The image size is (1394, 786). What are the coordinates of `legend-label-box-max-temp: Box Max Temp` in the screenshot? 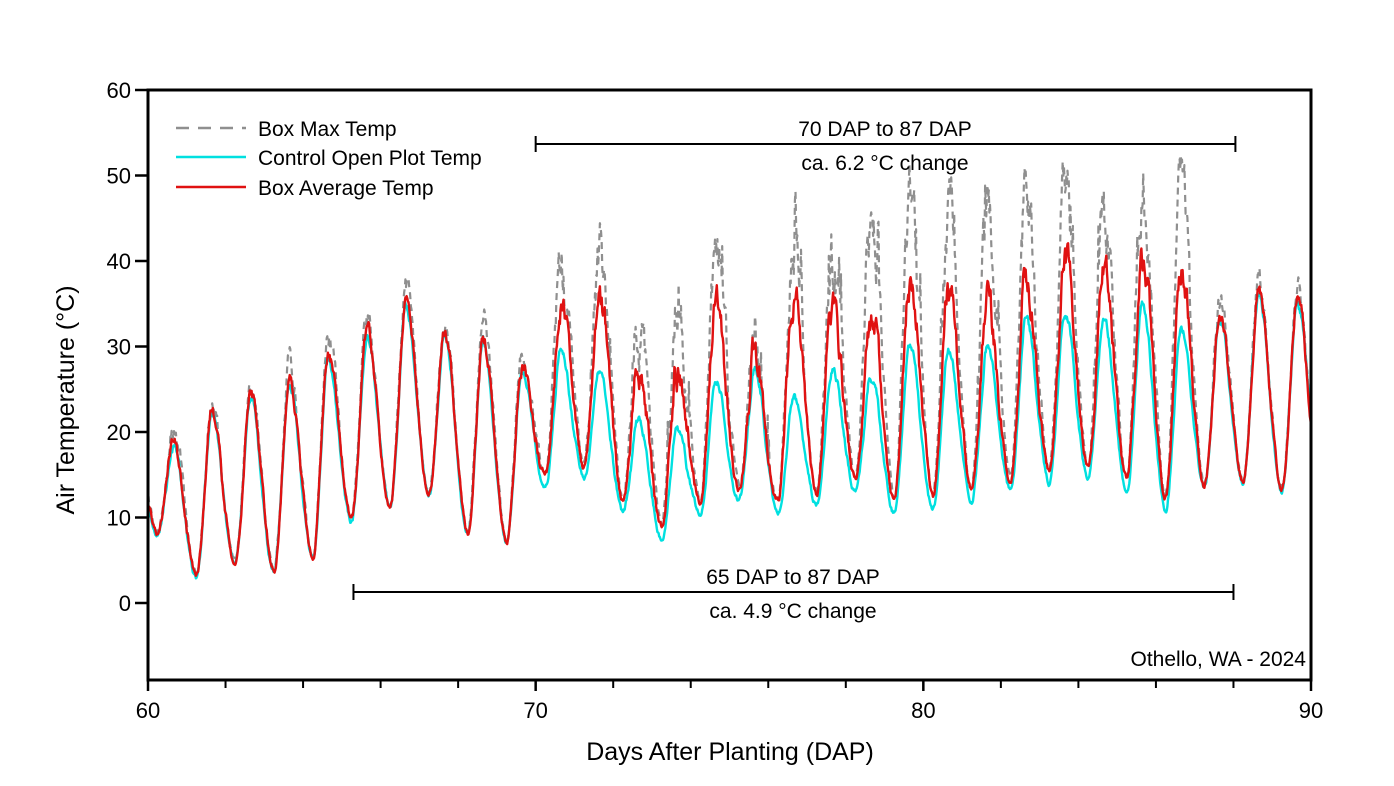 It's located at (327, 129).